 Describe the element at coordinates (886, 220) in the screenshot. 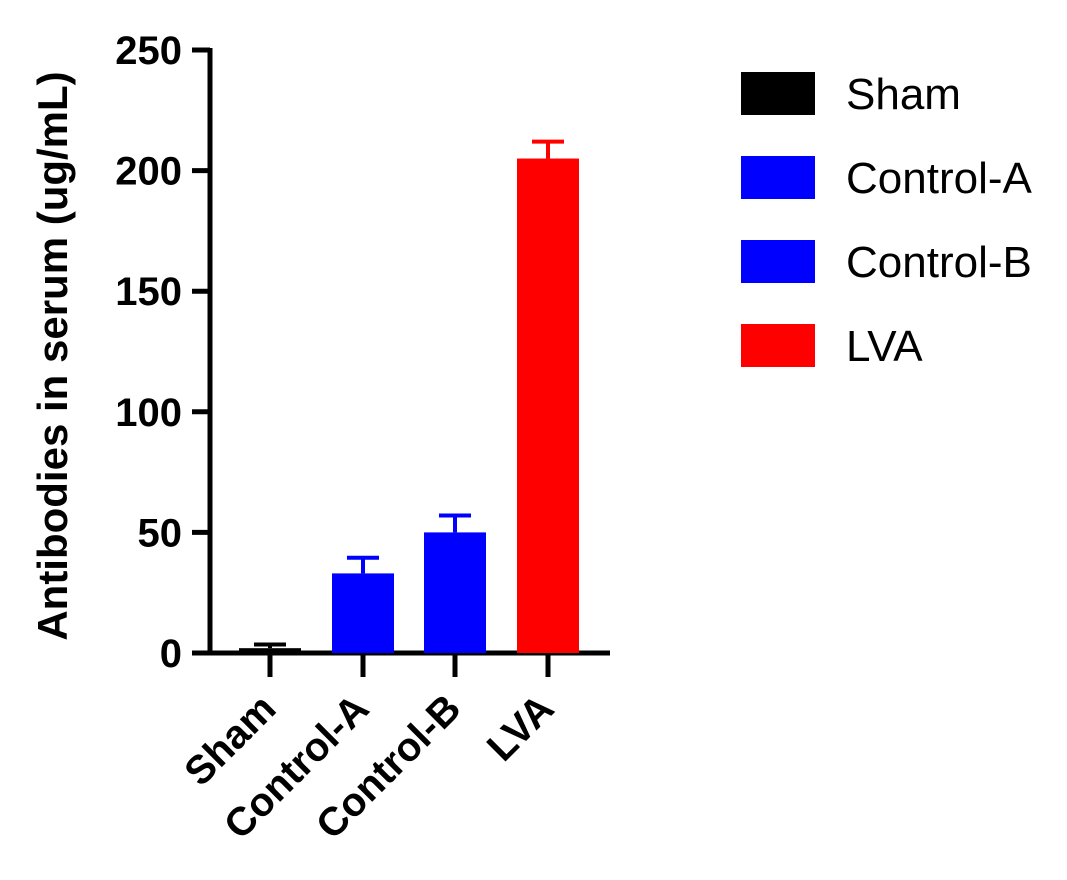

I see `legend: Sham Control-A Control-B LVA` at that location.